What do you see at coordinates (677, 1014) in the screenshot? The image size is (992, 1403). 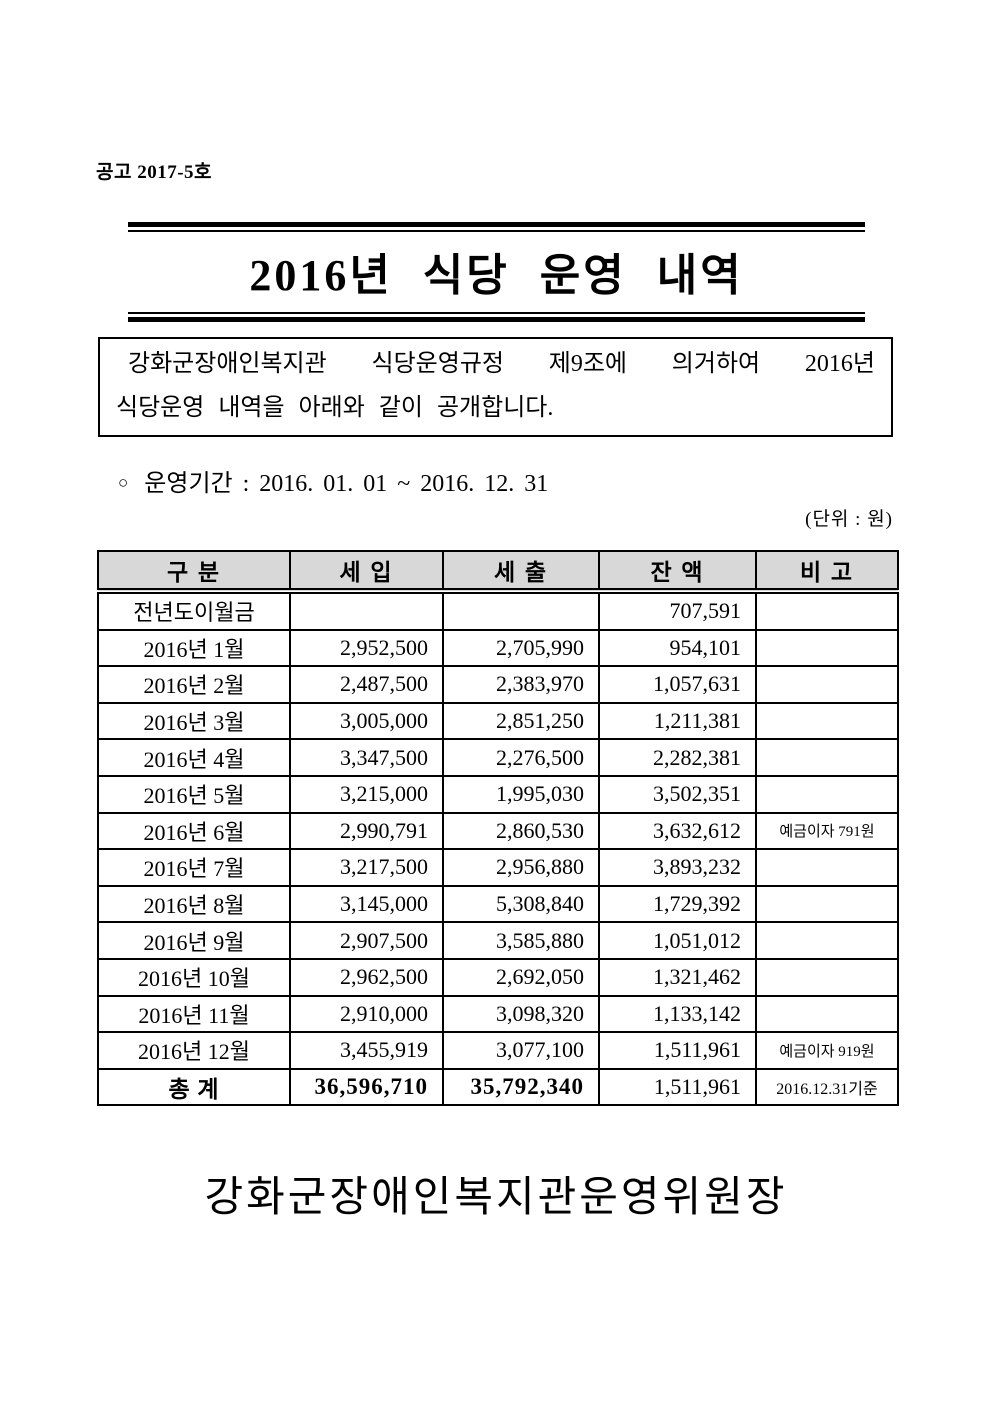 I see `cell-balance: 1,133,142` at bounding box center [677, 1014].